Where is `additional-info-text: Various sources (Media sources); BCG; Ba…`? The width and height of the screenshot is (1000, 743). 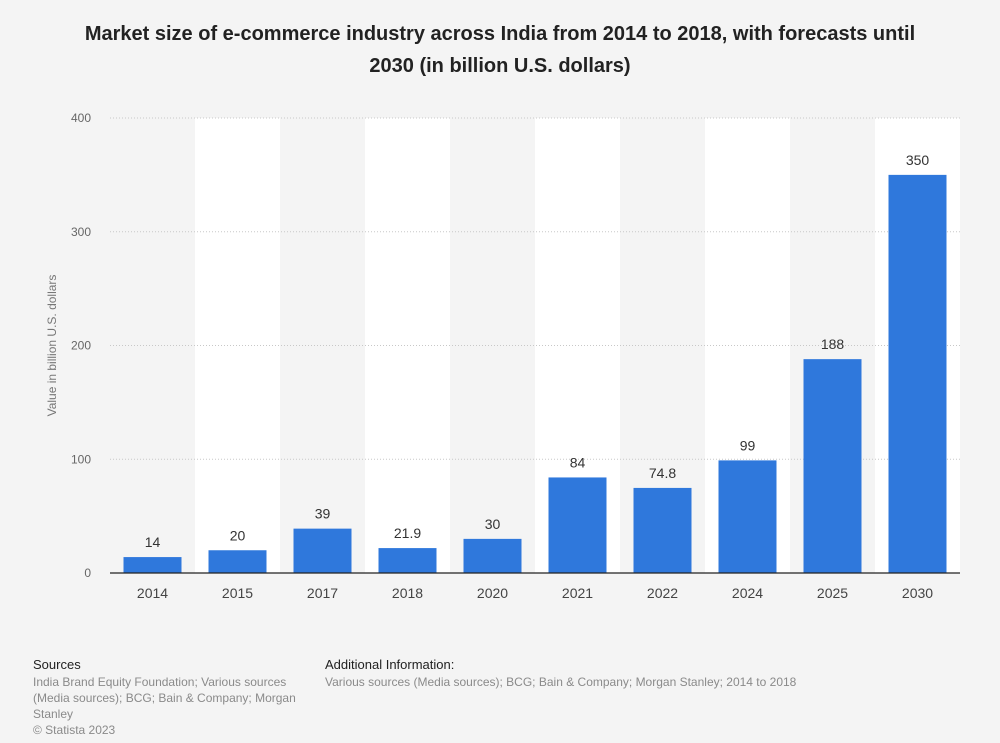
additional-info-text: Various sources (Media sources); BCG; Ba… is located at coordinates (561, 682).